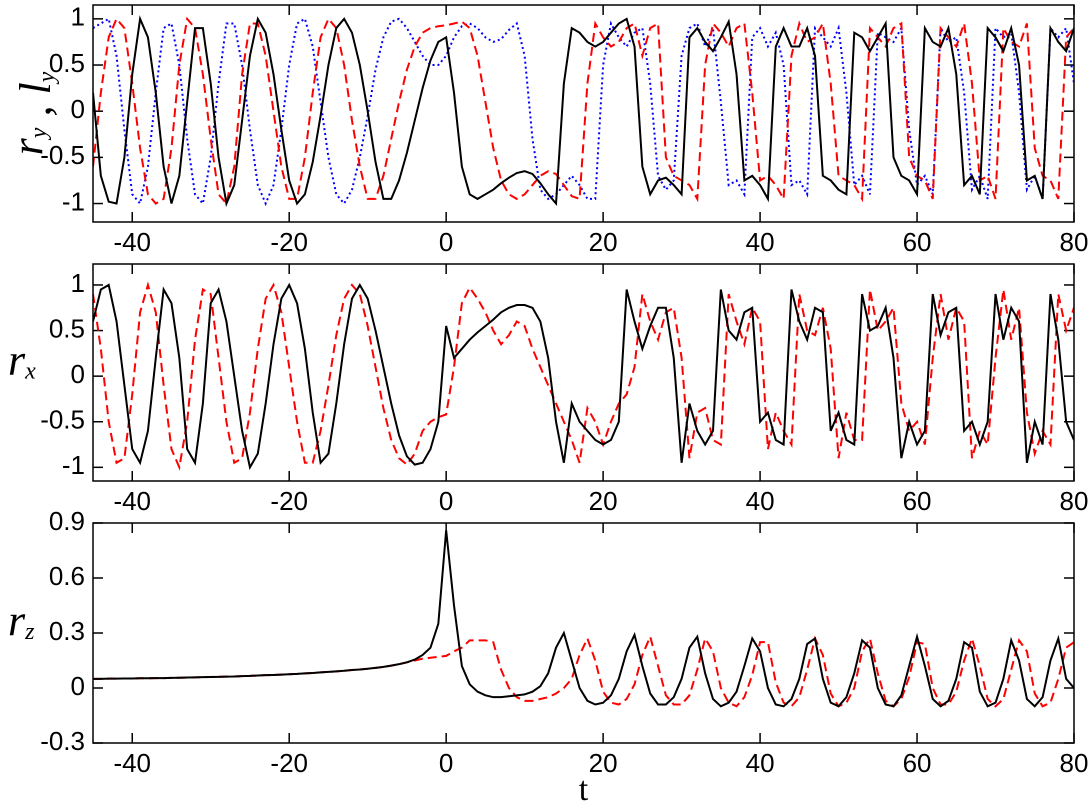 The width and height of the screenshot is (1091, 809). I want to click on y-tick-label: 0.9, so click(67, 521).